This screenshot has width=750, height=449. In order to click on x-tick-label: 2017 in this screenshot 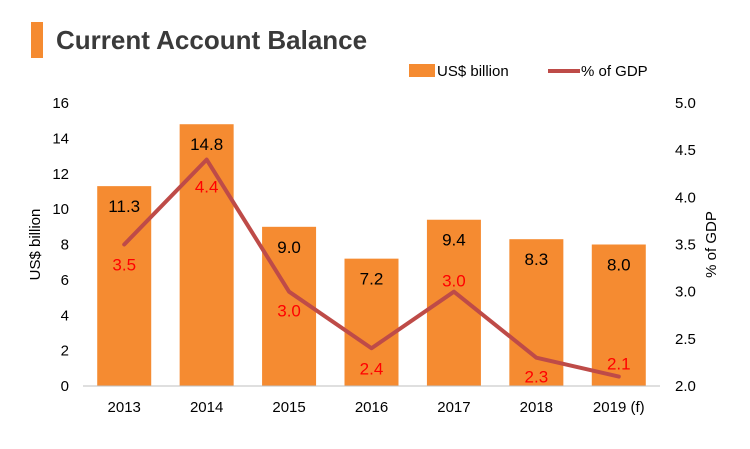, I will do `click(453, 407)`.